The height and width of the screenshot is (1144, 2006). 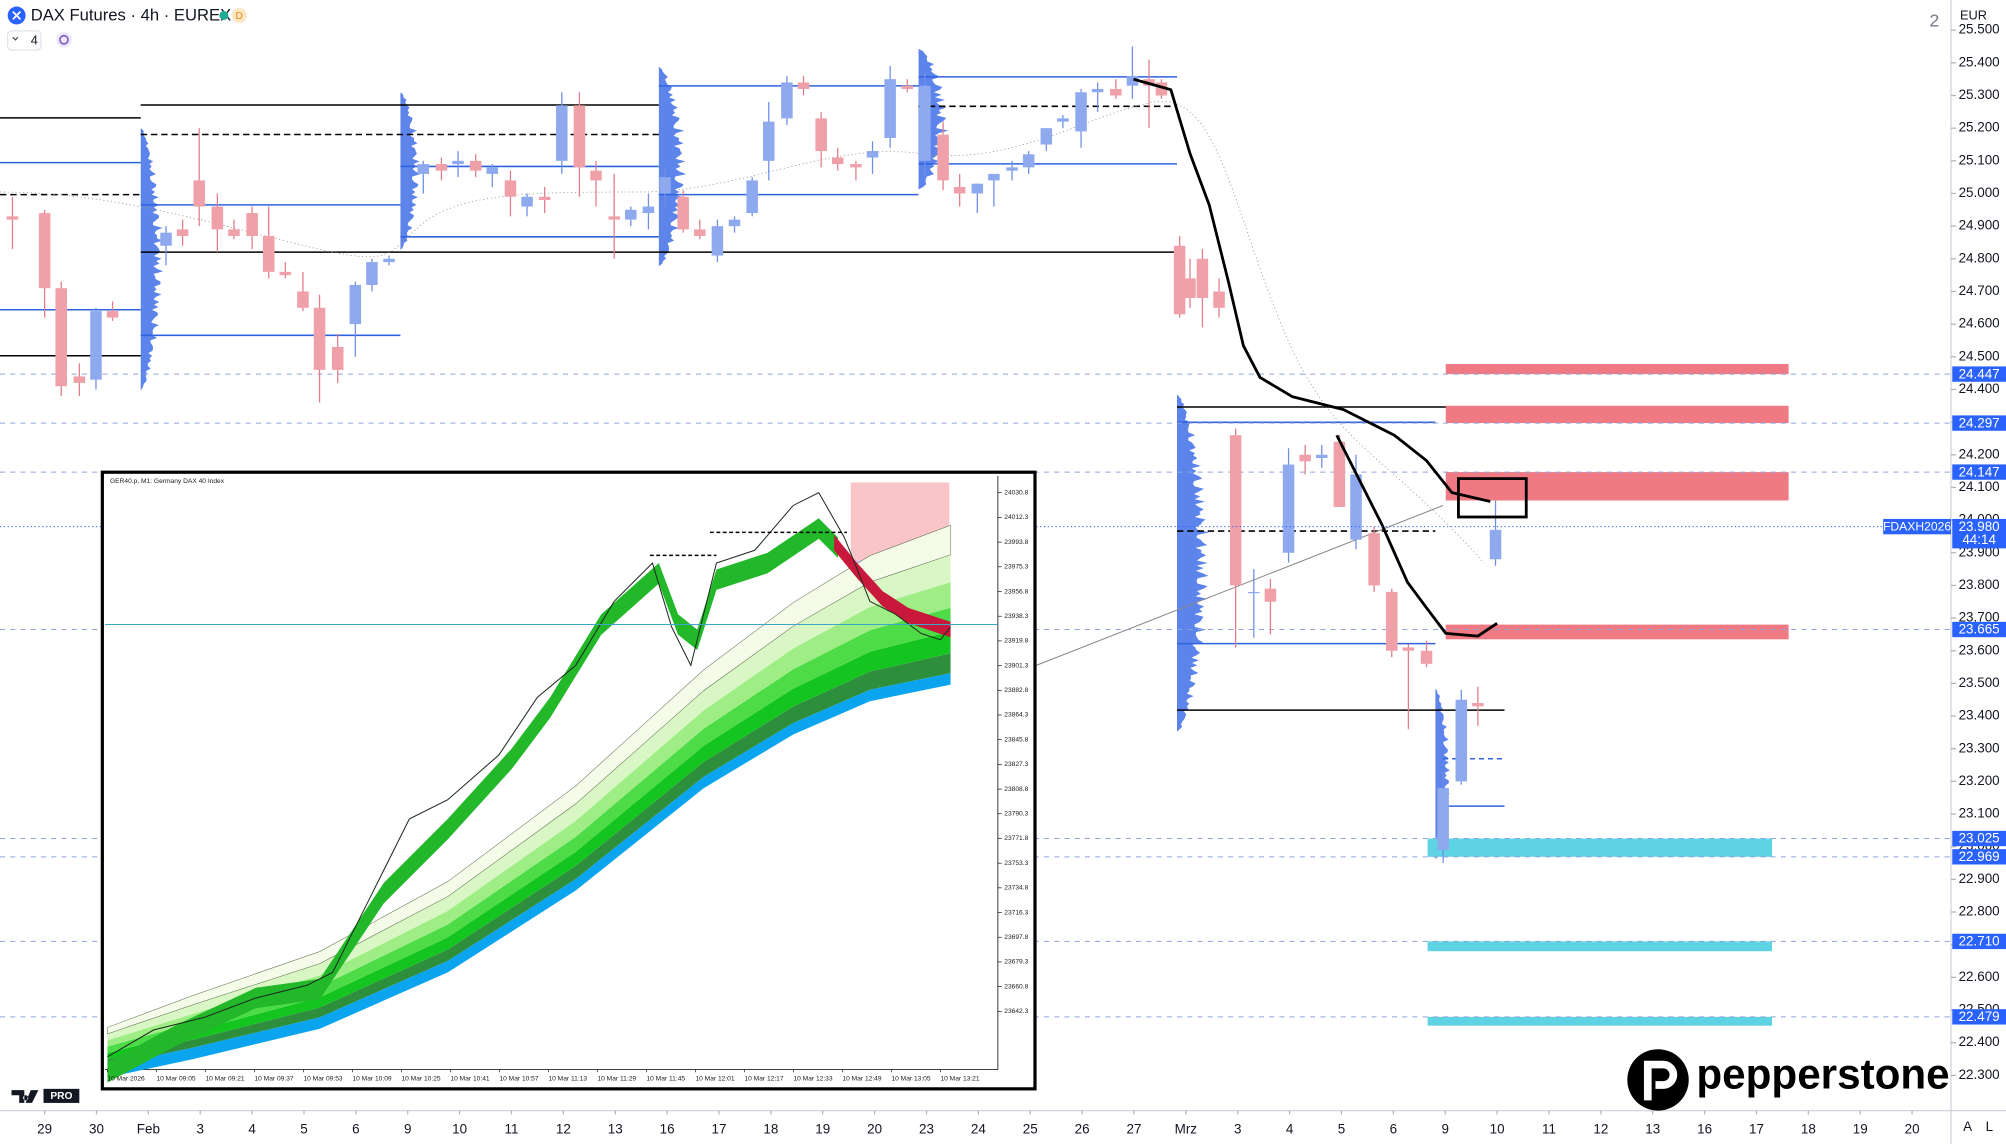 What do you see at coordinates (763, 1078) in the screenshot?
I see `inset-x-label: 10 Mar 12:17` at bounding box center [763, 1078].